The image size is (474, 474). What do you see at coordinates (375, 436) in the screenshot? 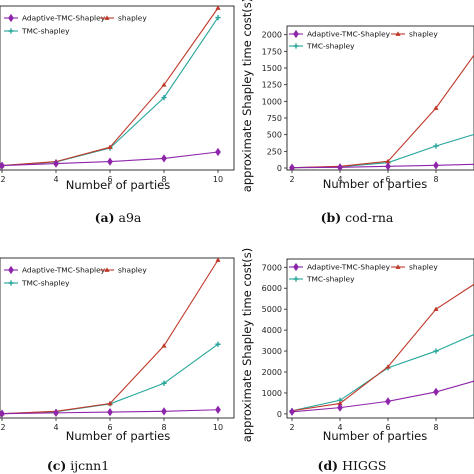
I see `xlabel-d: Number of parties` at bounding box center [375, 436].